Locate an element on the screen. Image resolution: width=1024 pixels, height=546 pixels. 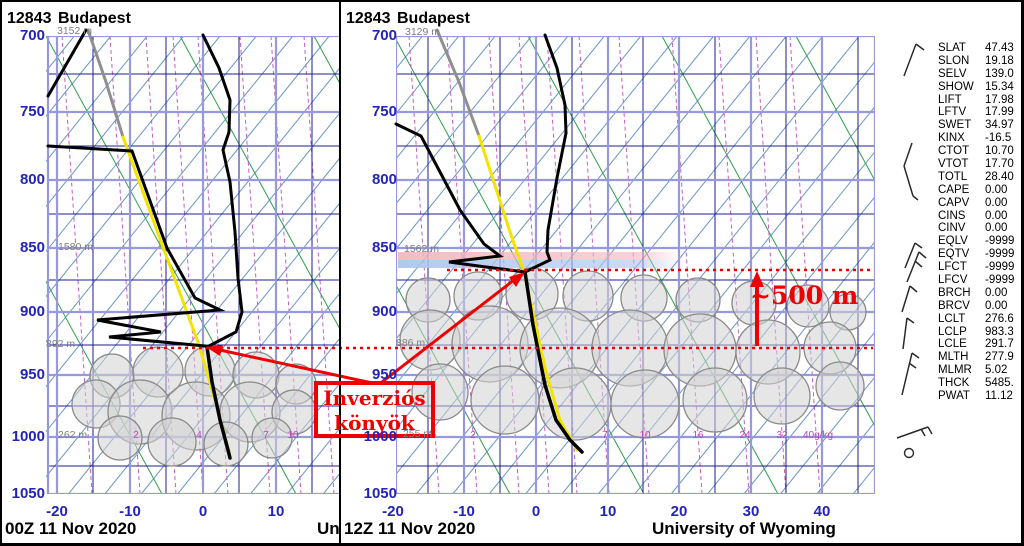
wind-barb-column is located at coordinates (914, 251).